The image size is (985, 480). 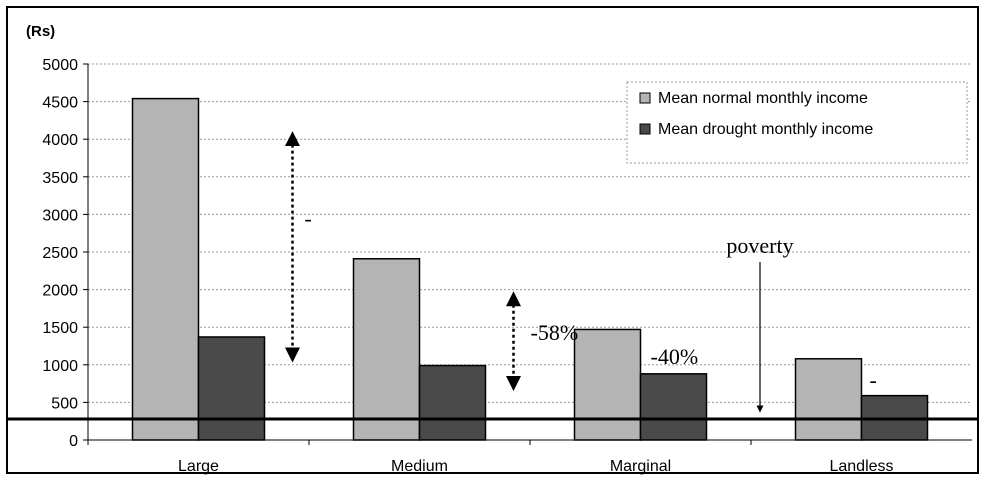 What do you see at coordinates (60, 215) in the screenshot?
I see `y-tick-label: 3000` at bounding box center [60, 215].